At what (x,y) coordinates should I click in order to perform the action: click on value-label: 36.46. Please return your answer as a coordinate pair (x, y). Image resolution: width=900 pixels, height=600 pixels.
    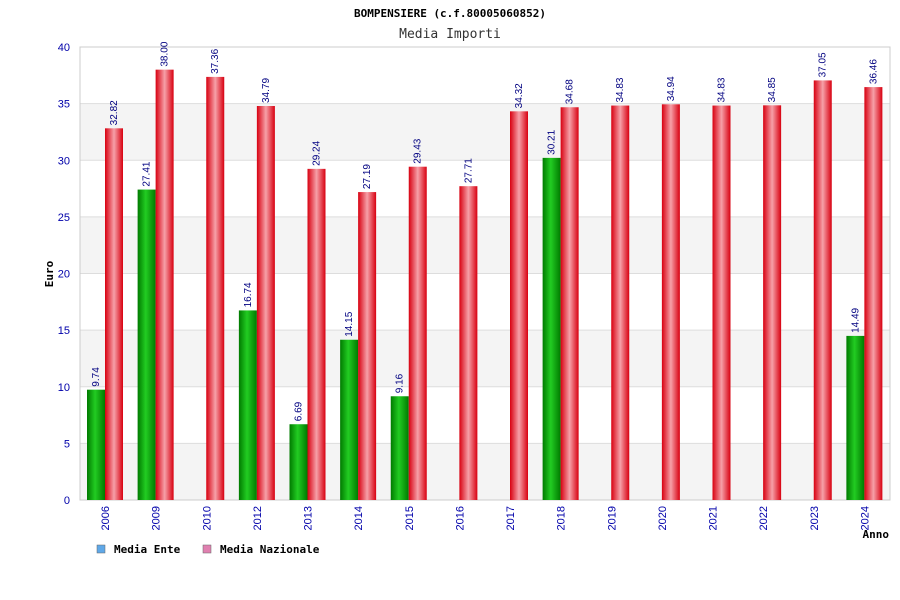
    Looking at the image, I should click on (873, 71).